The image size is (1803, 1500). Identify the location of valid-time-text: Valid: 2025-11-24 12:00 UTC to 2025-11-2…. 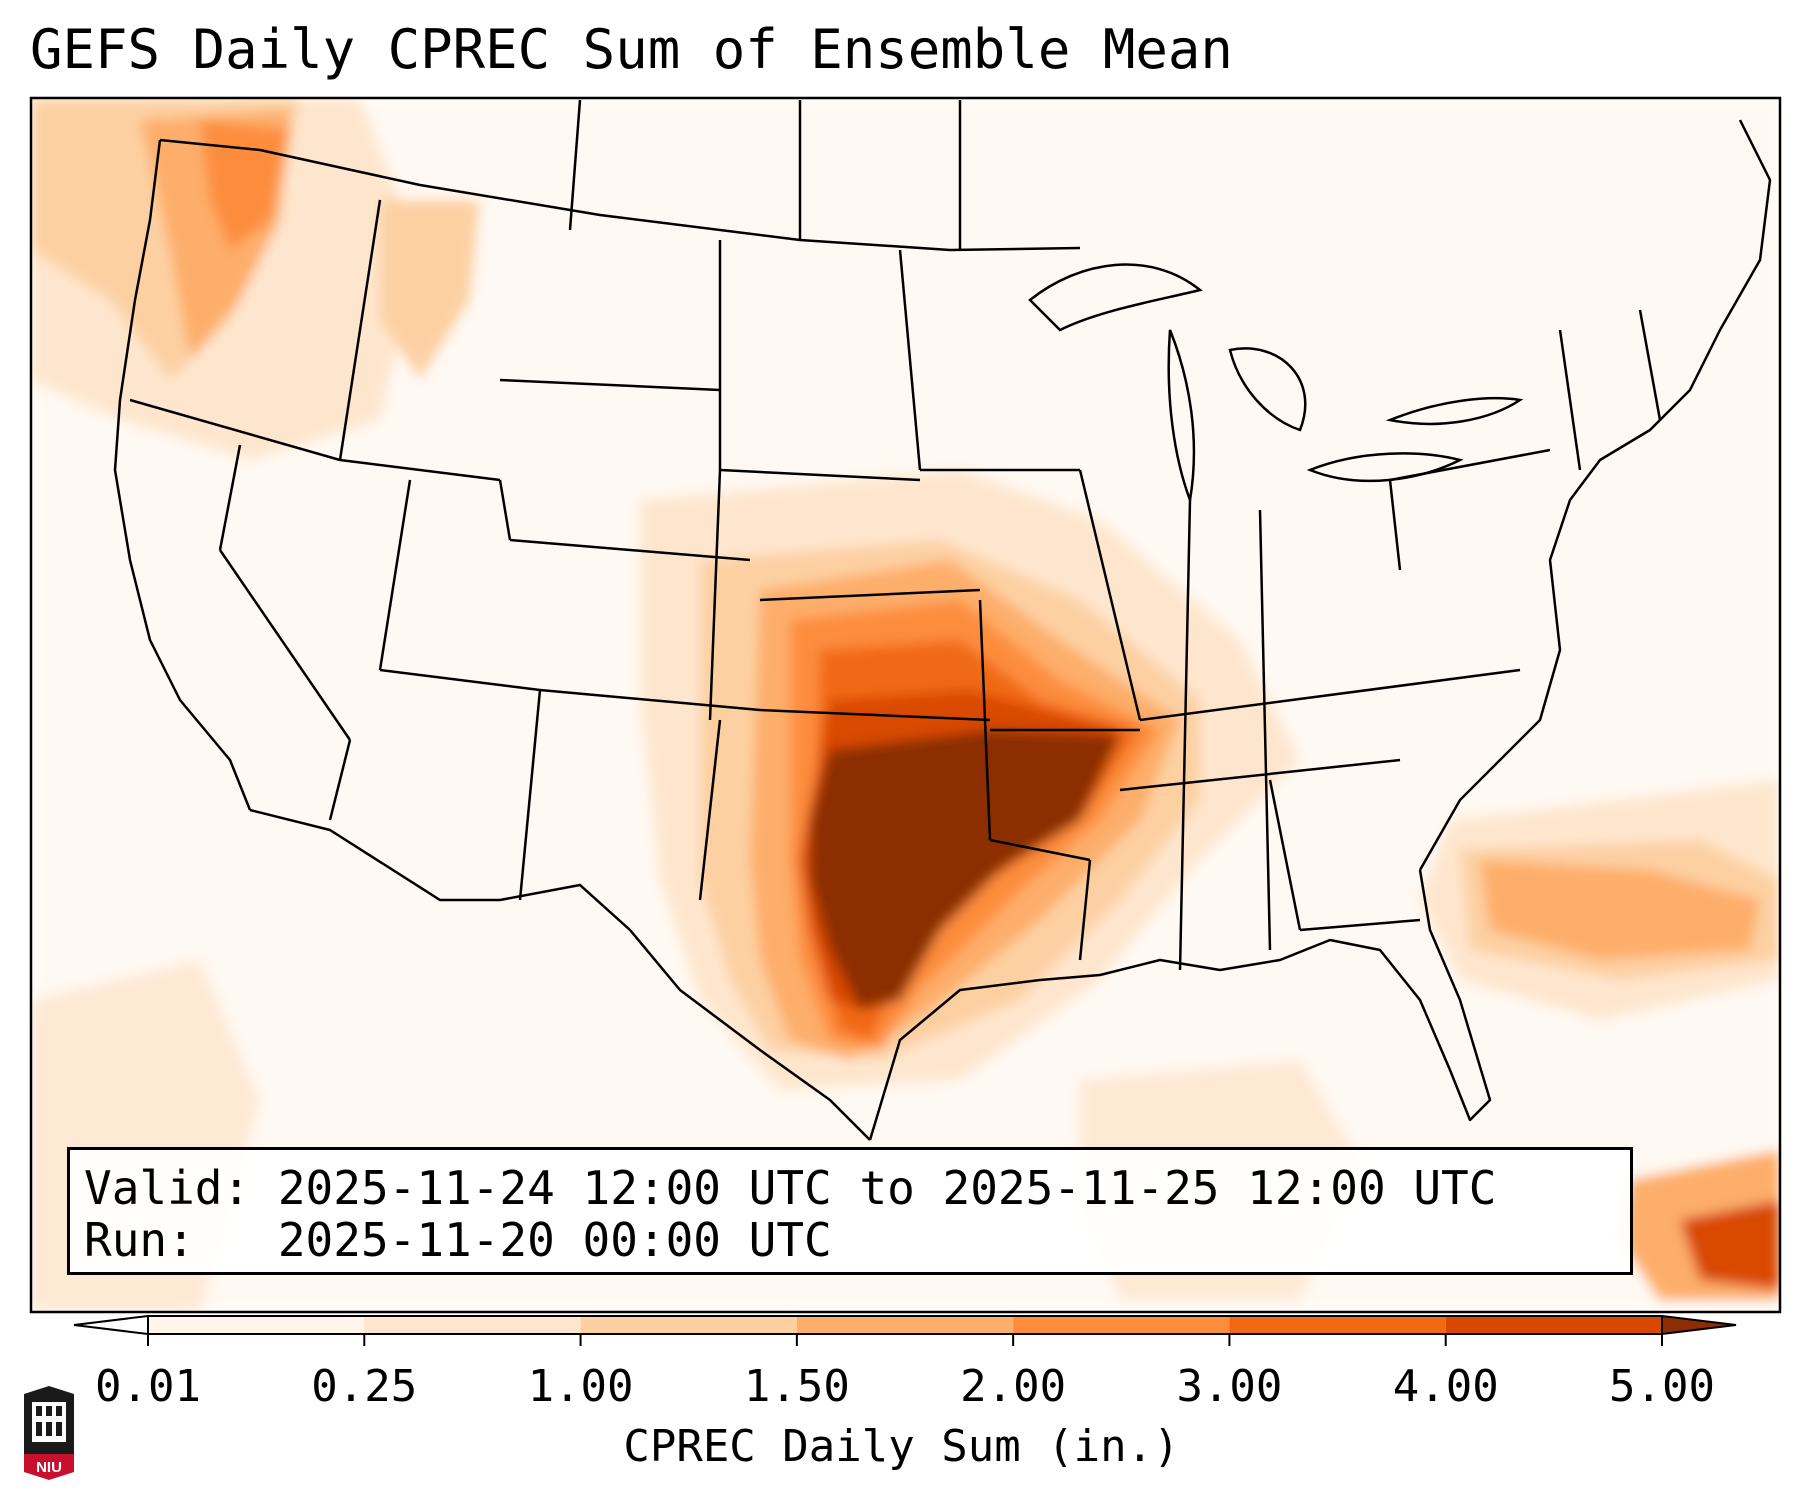
(790, 1188).